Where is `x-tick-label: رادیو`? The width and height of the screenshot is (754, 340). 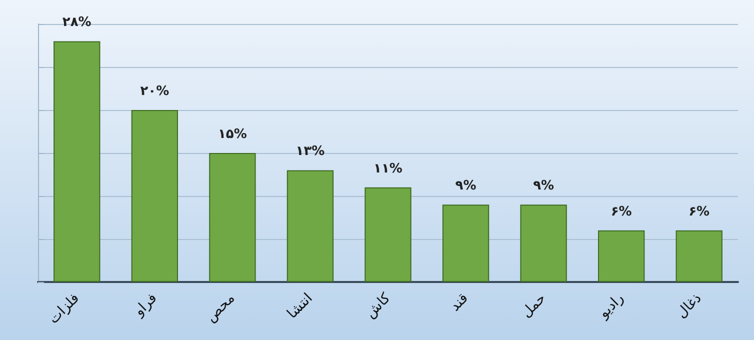 x-tick-label: رادیو is located at coordinates (611, 306).